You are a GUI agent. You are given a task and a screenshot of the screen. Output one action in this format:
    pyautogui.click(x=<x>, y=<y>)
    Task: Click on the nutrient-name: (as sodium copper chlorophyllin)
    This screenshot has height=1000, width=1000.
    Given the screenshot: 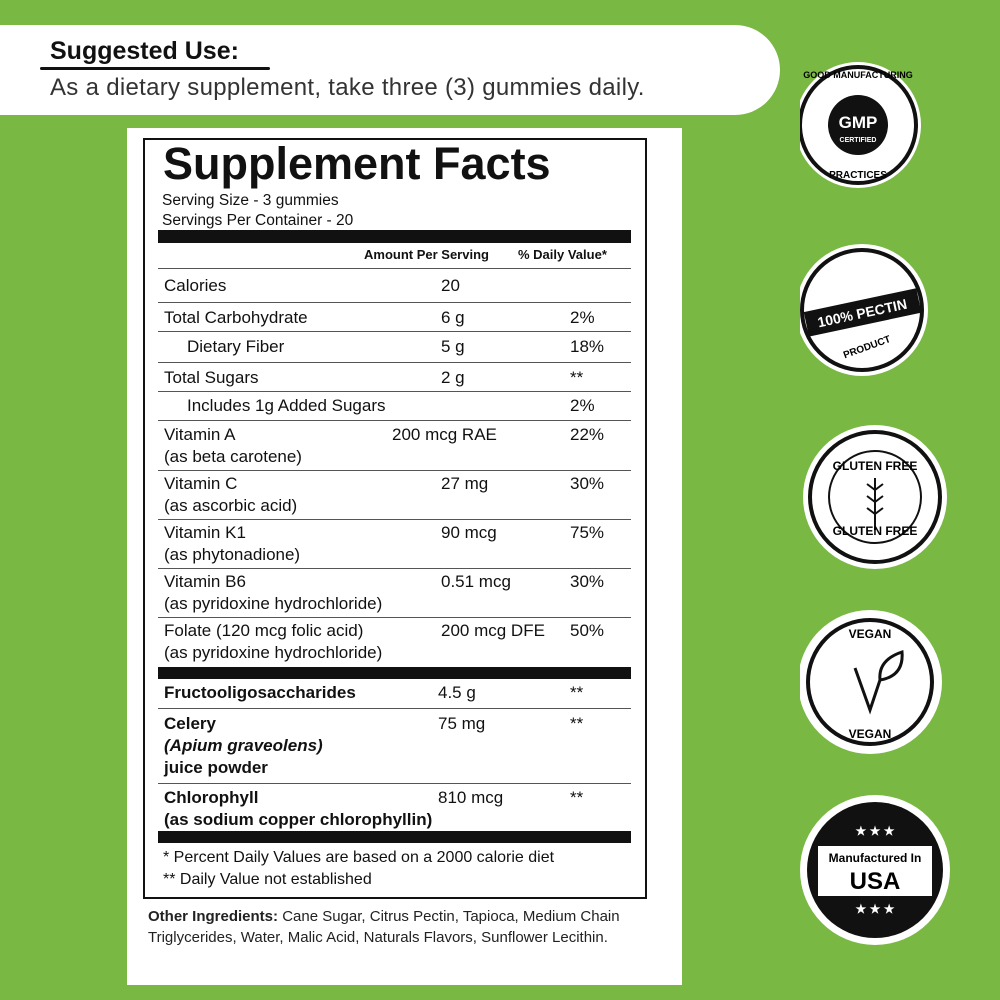 What is the action you would take?
    pyautogui.click(x=298, y=819)
    